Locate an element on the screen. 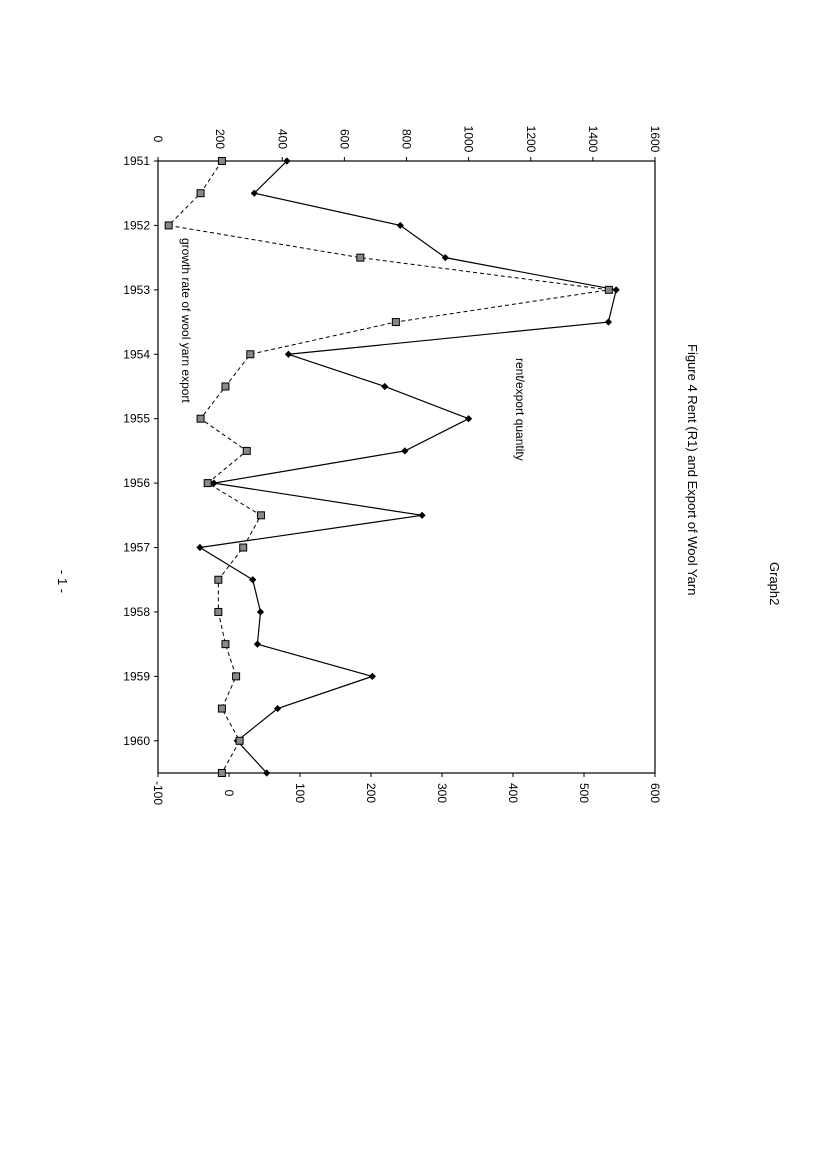 This screenshot has height=1170, width=827. growth-rate-series-label: growth rate of wool yarn export is located at coordinates (186, 320).